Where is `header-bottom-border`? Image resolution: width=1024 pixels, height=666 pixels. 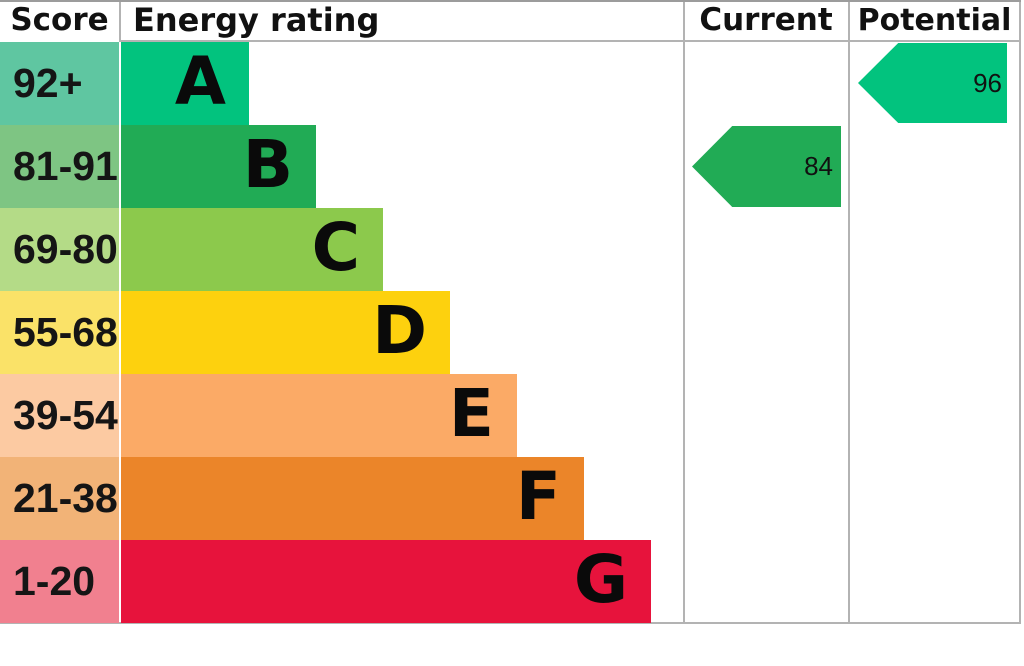
header-bottom-border is located at coordinates (570, 41).